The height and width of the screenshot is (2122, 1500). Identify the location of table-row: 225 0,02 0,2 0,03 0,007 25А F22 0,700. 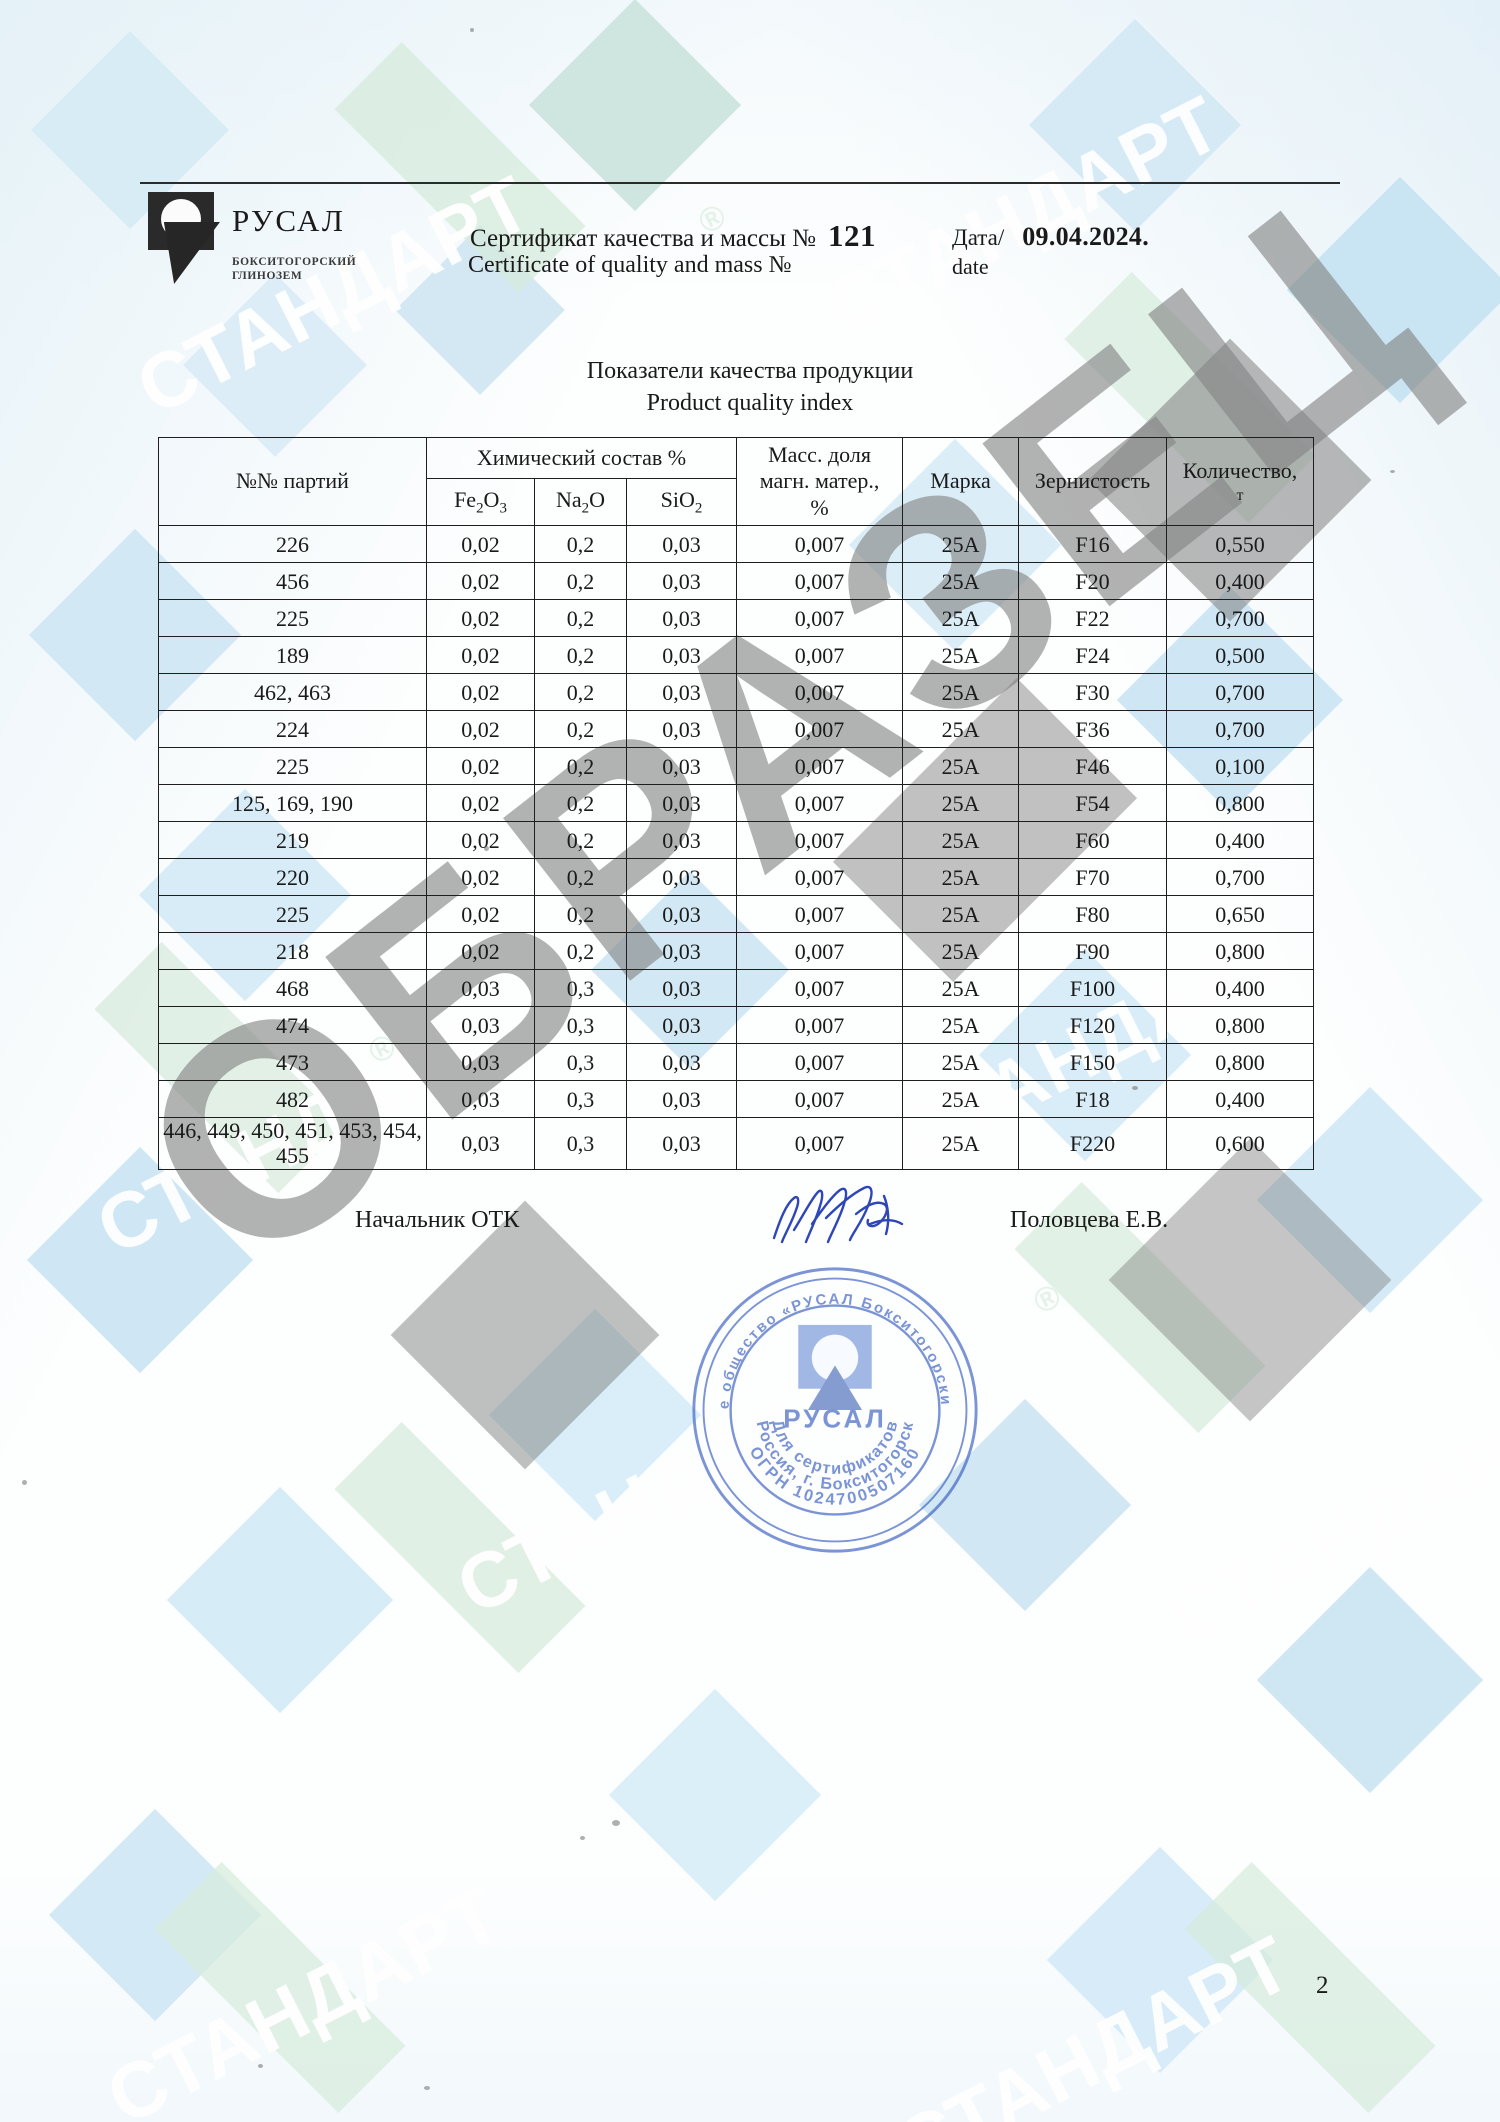
(736, 618).